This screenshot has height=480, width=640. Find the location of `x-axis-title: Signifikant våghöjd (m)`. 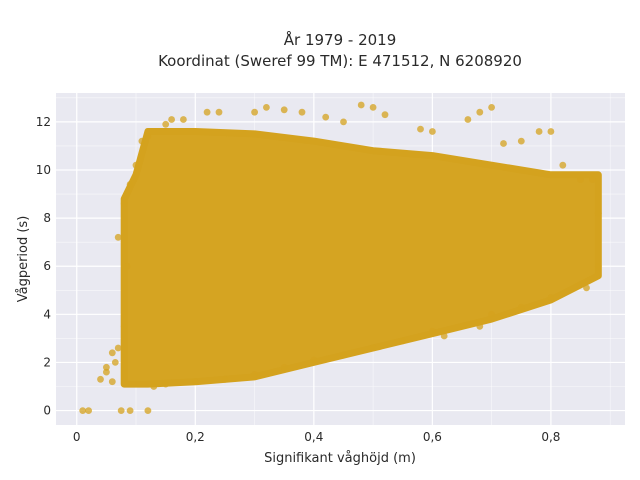

x-axis-title: Signifikant våghöjd (m) is located at coordinates (340, 458).